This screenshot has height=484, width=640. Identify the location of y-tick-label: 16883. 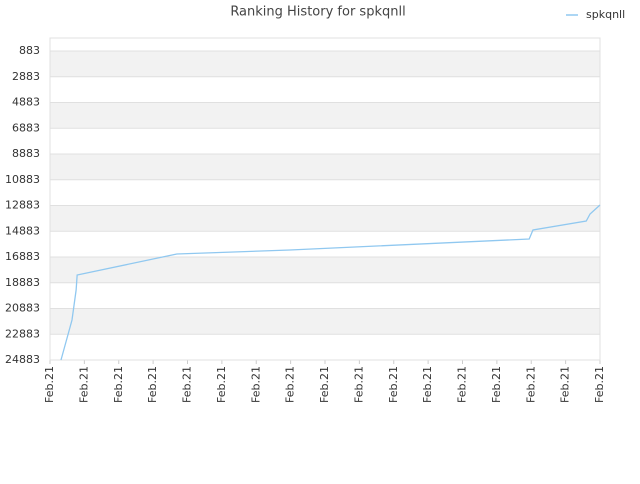
(22, 256).